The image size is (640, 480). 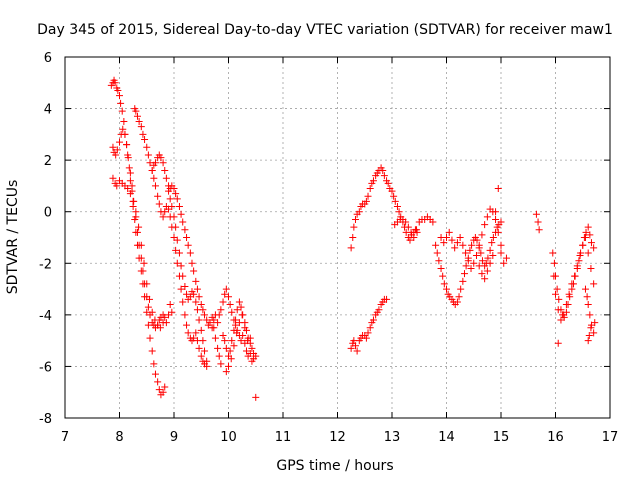 I want to click on y-tick-label: -6, so click(x=45, y=367).